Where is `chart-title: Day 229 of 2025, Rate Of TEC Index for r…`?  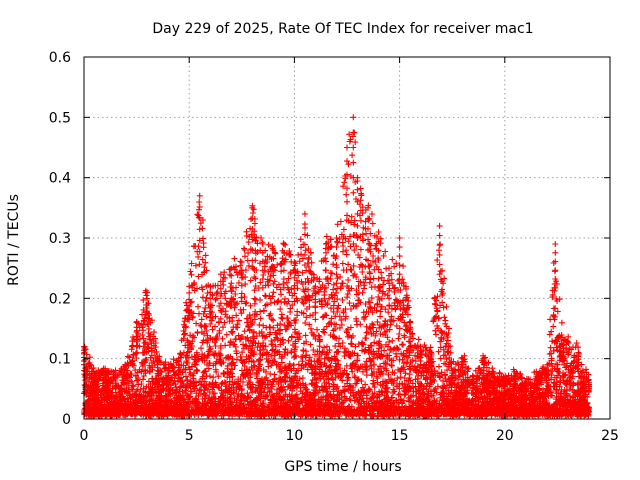 chart-title: Day 229 of 2025, Rate Of TEC Index for r… is located at coordinates (342, 29).